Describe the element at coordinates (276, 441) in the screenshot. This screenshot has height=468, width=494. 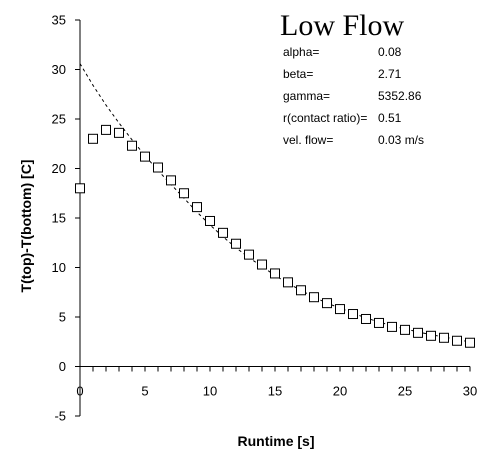
I see `x-axis-title: Runtime [s]` at that location.